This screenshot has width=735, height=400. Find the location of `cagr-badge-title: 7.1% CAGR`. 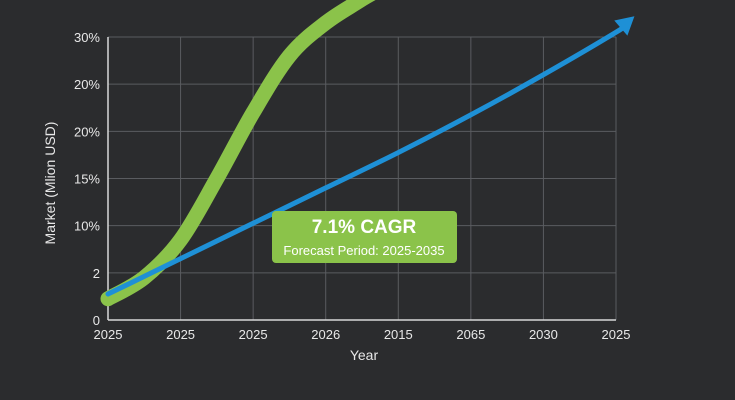

cagr-badge-title: 7.1% CAGR is located at coordinates (364, 227).